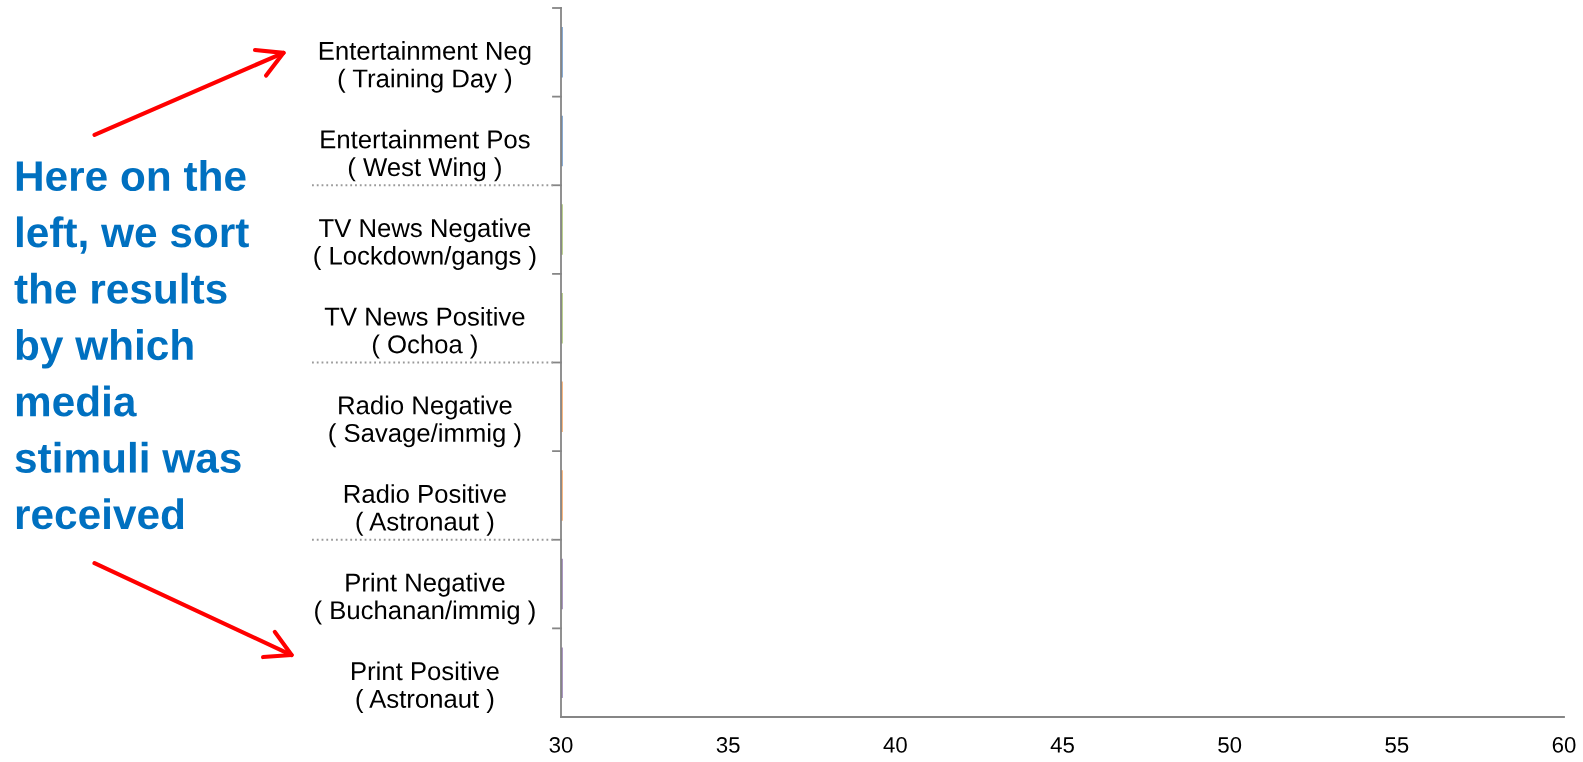  I want to click on x-tick-label: 40, so click(895, 745).